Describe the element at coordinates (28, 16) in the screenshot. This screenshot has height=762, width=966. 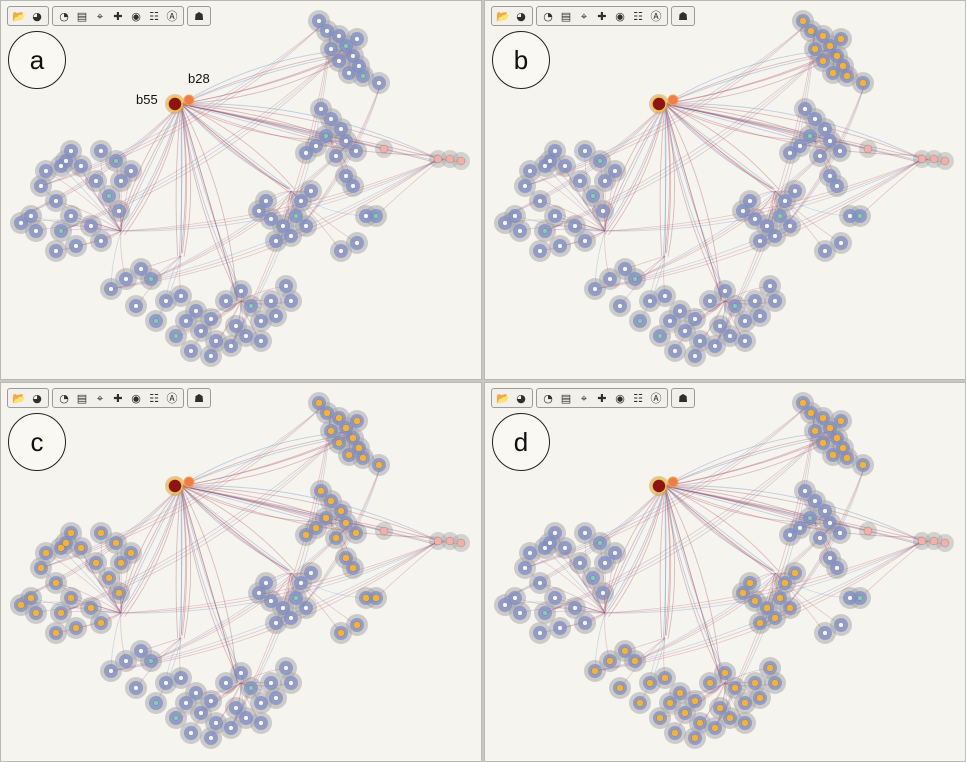
I see `toolbar-group: 📂 ◕` at that location.